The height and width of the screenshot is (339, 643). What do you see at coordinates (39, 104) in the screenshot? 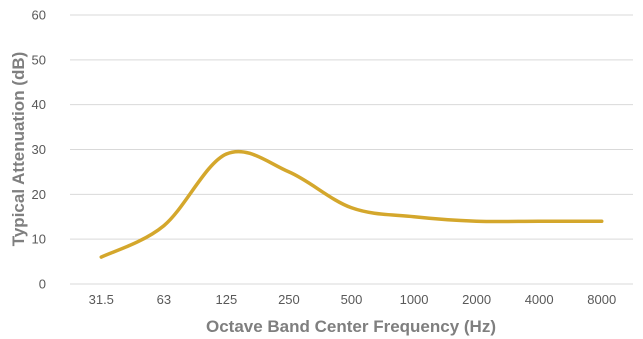
I see `y-tick-label: 40` at bounding box center [39, 104].